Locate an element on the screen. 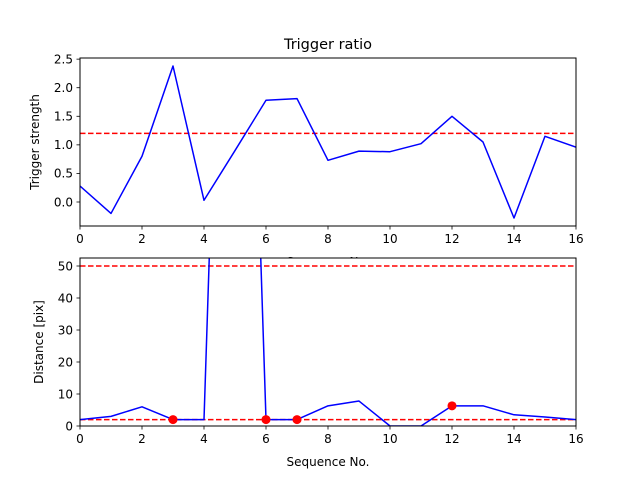 This screenshot has width=640, height=480. top-x-tick-label: 10 is located at coordinates (389, 239).